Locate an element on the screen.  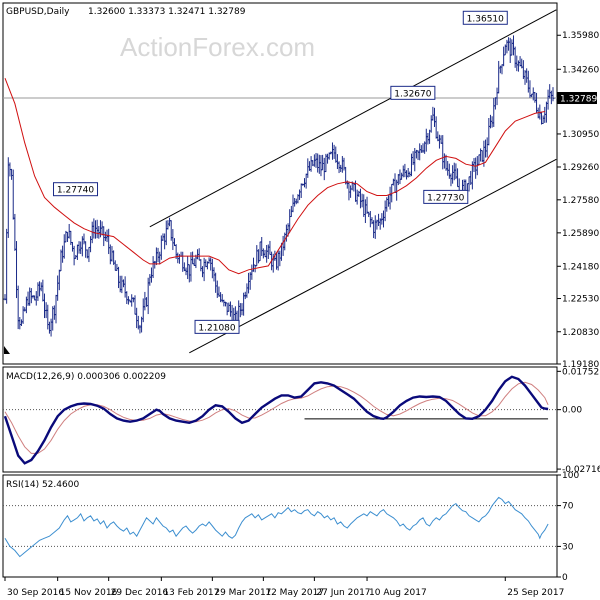
price-y-tick-label: 1.35980 is located at coordinates (580, 36).